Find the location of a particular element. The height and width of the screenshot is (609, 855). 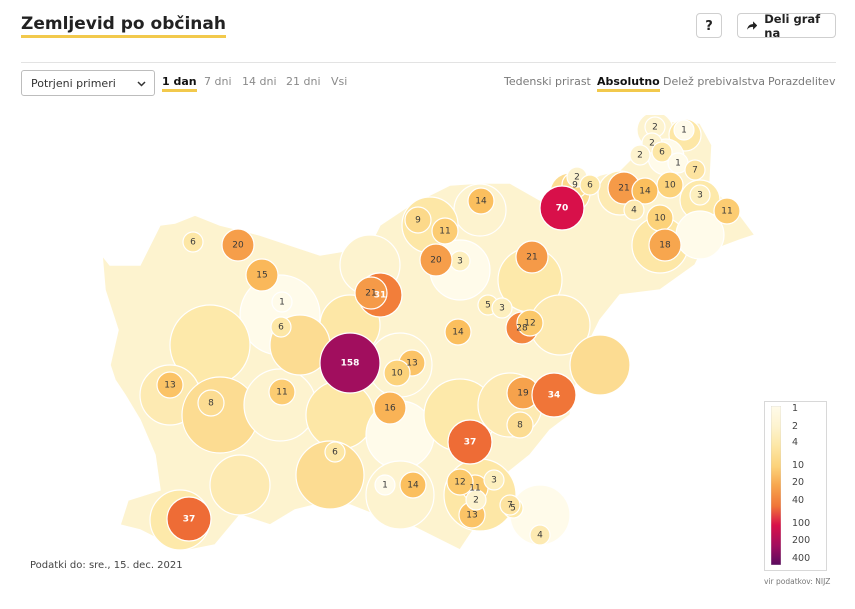

share-arrow-icon is located at coordinates (752, 25).